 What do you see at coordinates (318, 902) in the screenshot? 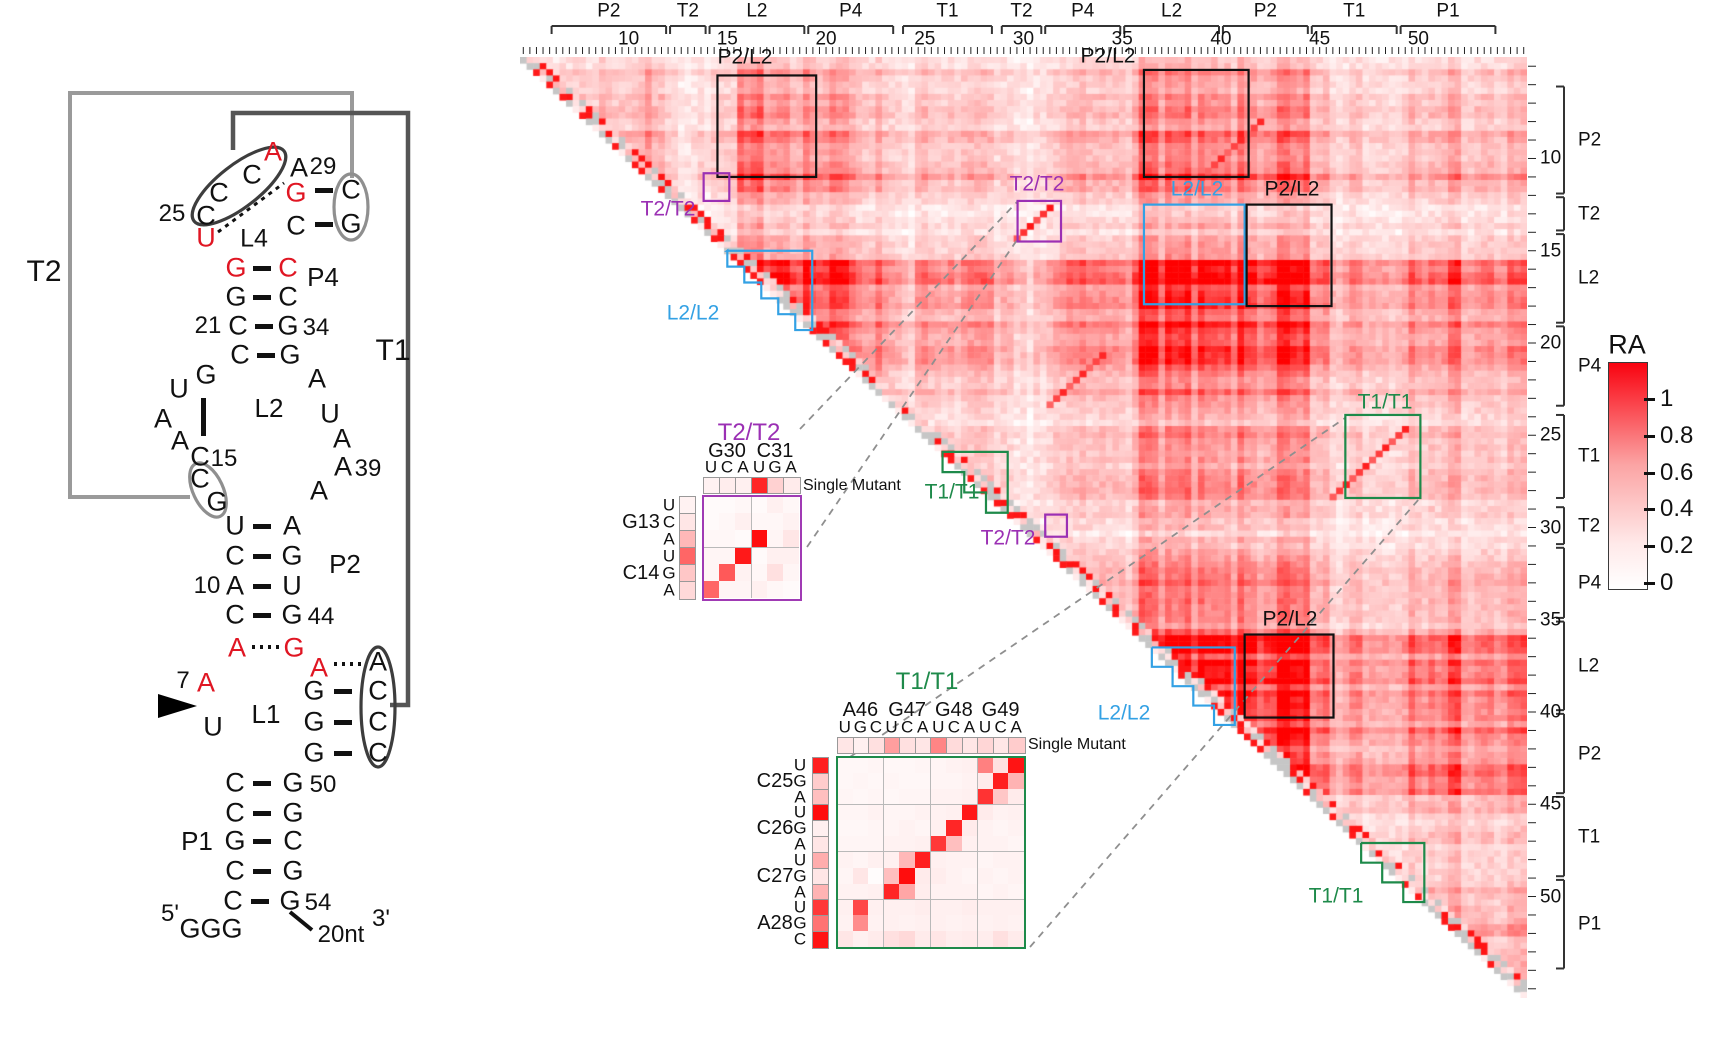
I see `base-glyph: 54` at bounding box center [318, 902].